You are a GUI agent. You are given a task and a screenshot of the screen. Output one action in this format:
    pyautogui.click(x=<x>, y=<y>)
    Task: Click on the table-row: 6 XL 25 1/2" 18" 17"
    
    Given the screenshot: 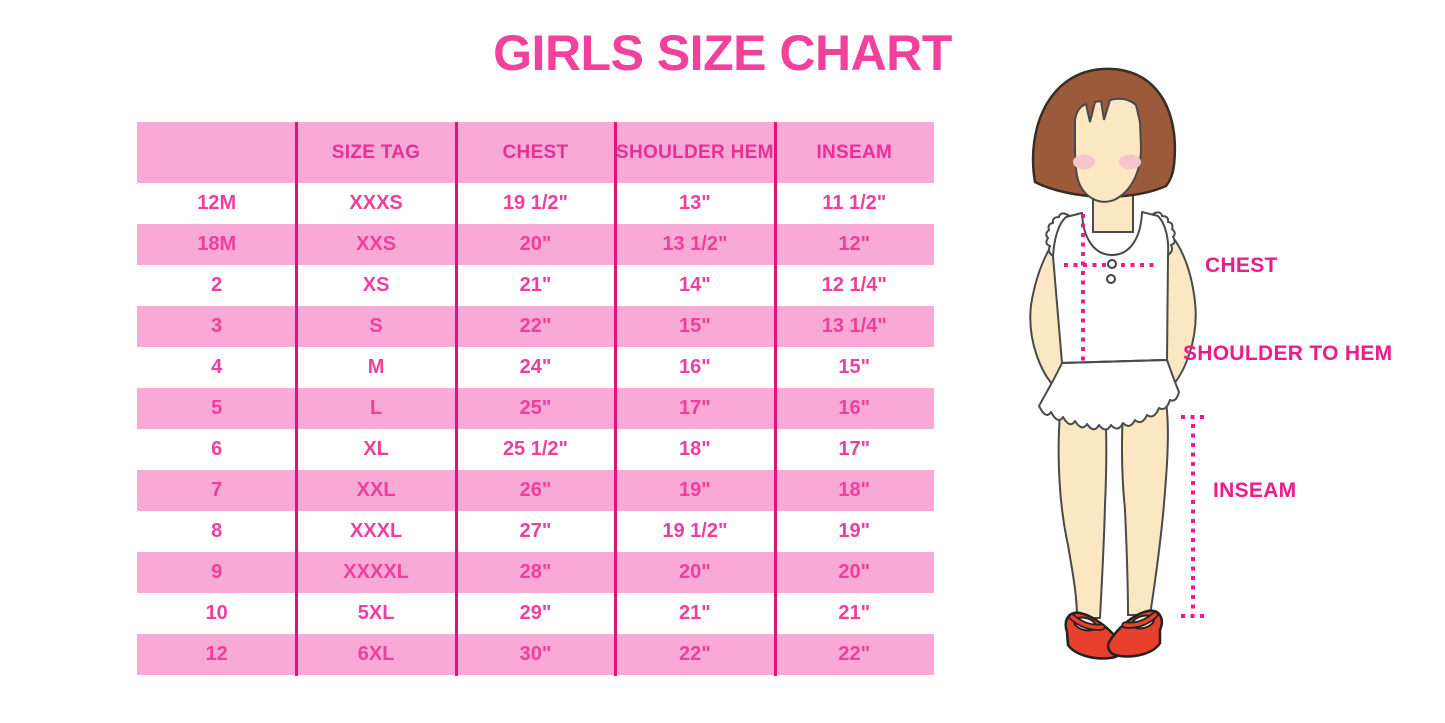 What is the action you would take?
    pyautogui.click(x=535, y=449)
    